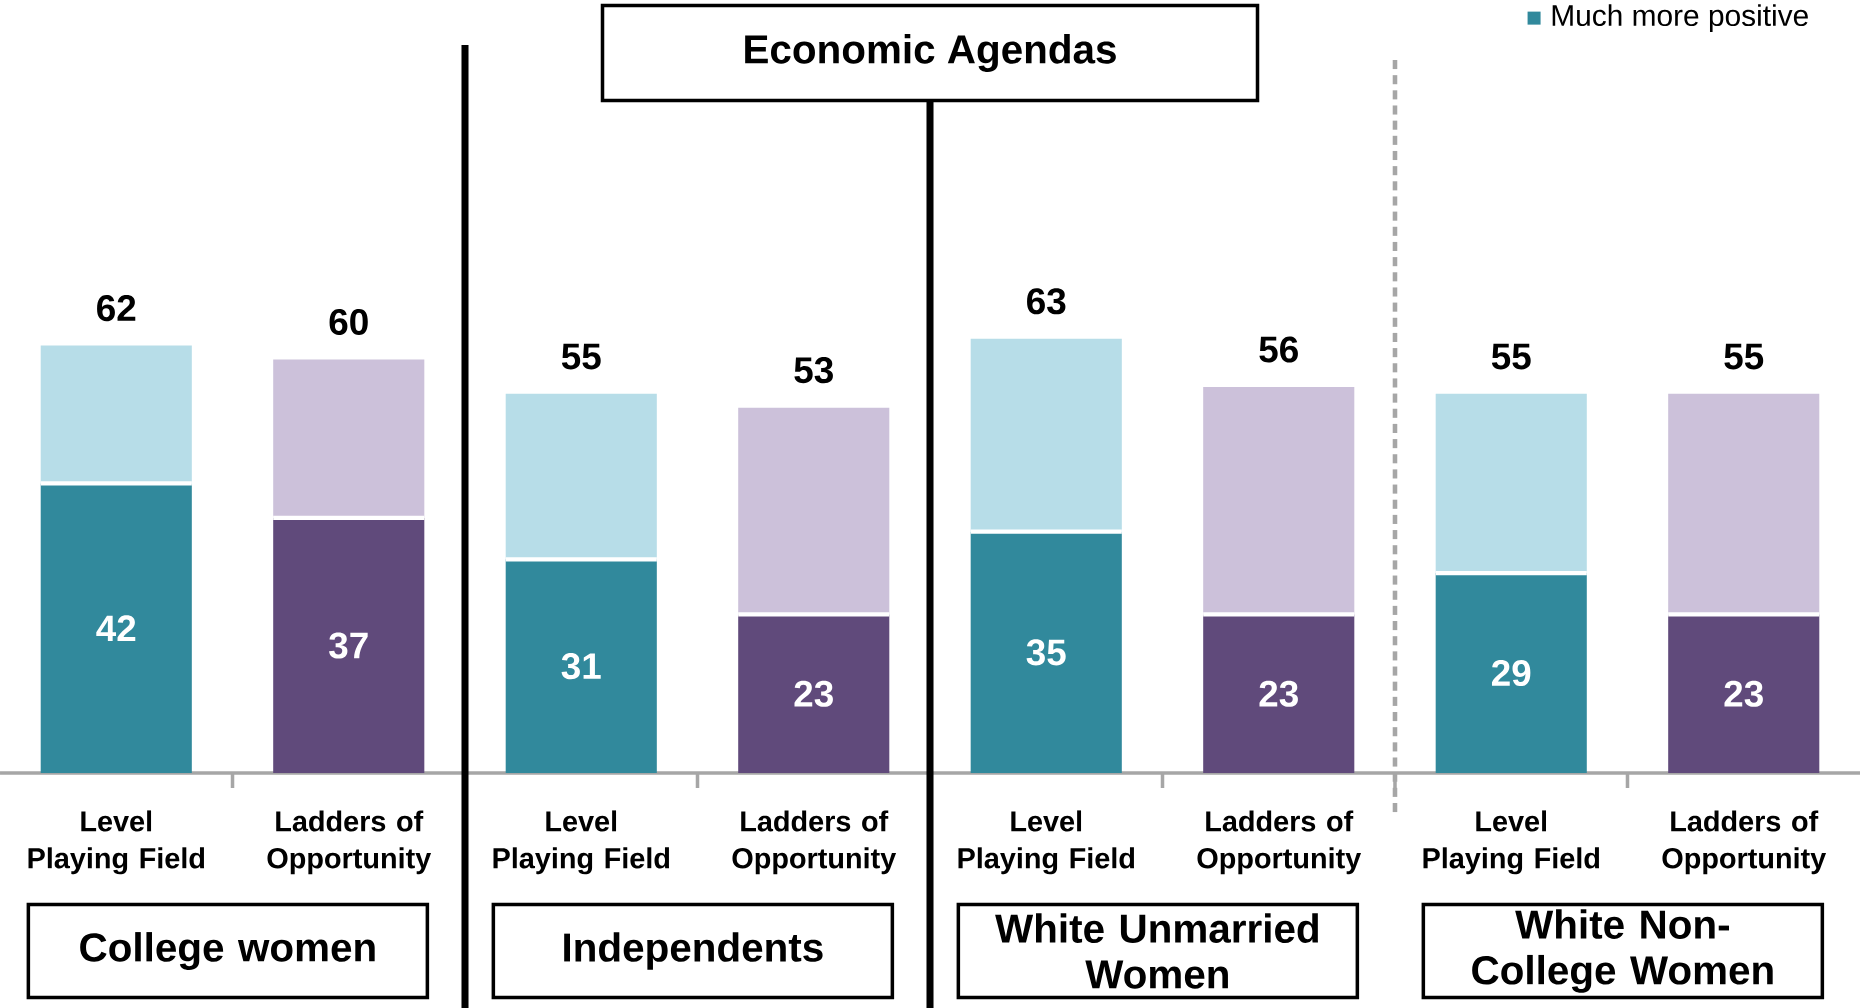 This screenshot has width=1860, height=1008. I want to click on data-label: 37, so click(348, 645).